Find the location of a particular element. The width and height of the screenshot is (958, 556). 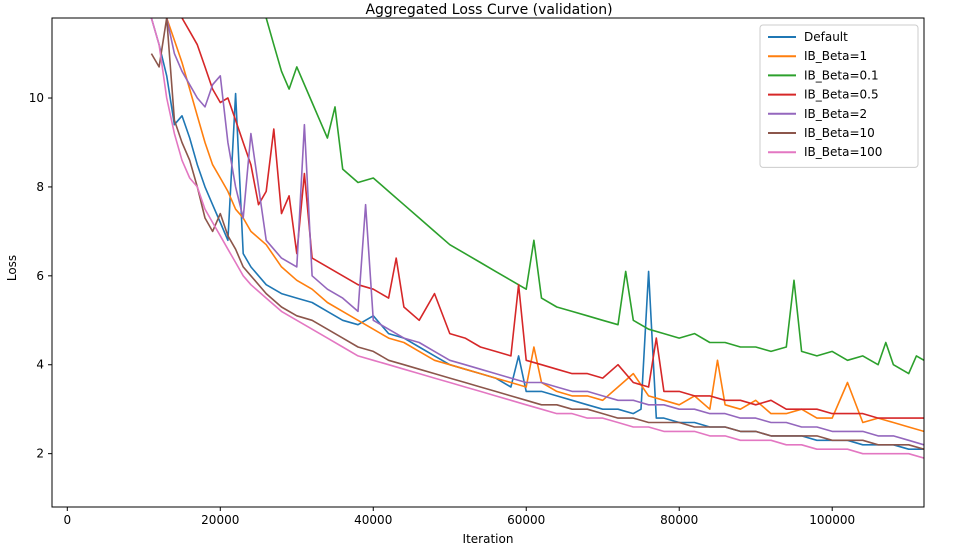

legend-label: Default is located at coordinates (826, 37).